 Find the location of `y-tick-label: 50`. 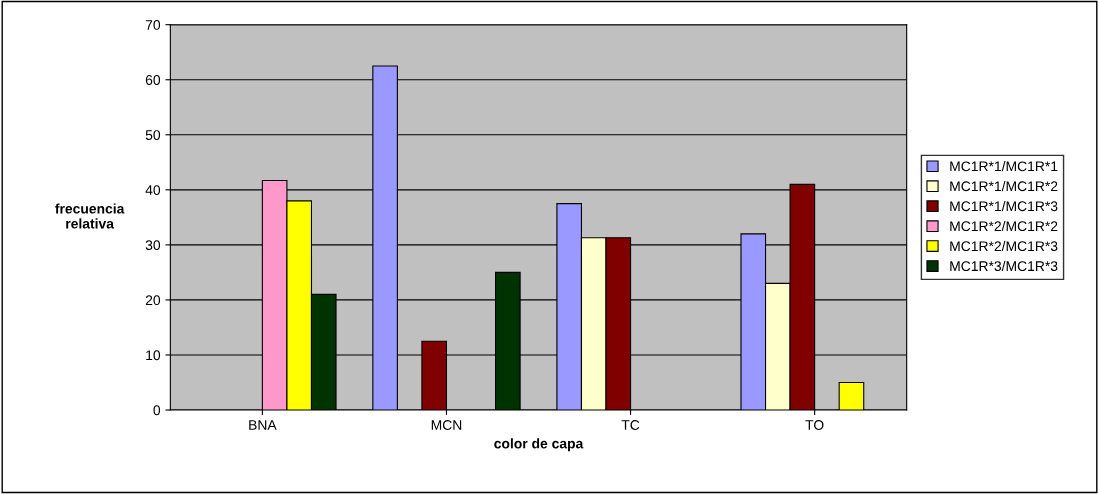

y-tick-label: 50 is located at coordinates (153, 135).